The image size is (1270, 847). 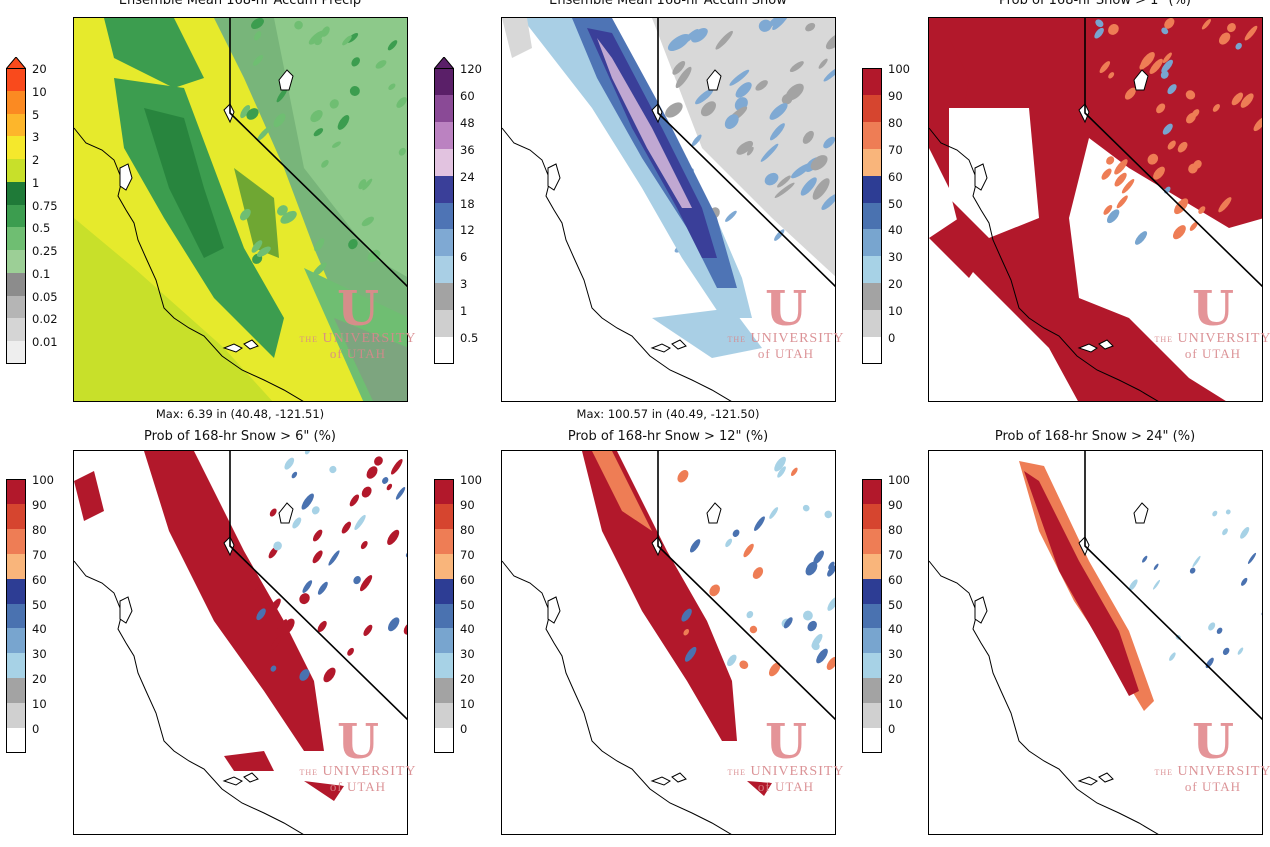 I want to click on colorbar-tick-label: 12, so click(x=467, y=230).